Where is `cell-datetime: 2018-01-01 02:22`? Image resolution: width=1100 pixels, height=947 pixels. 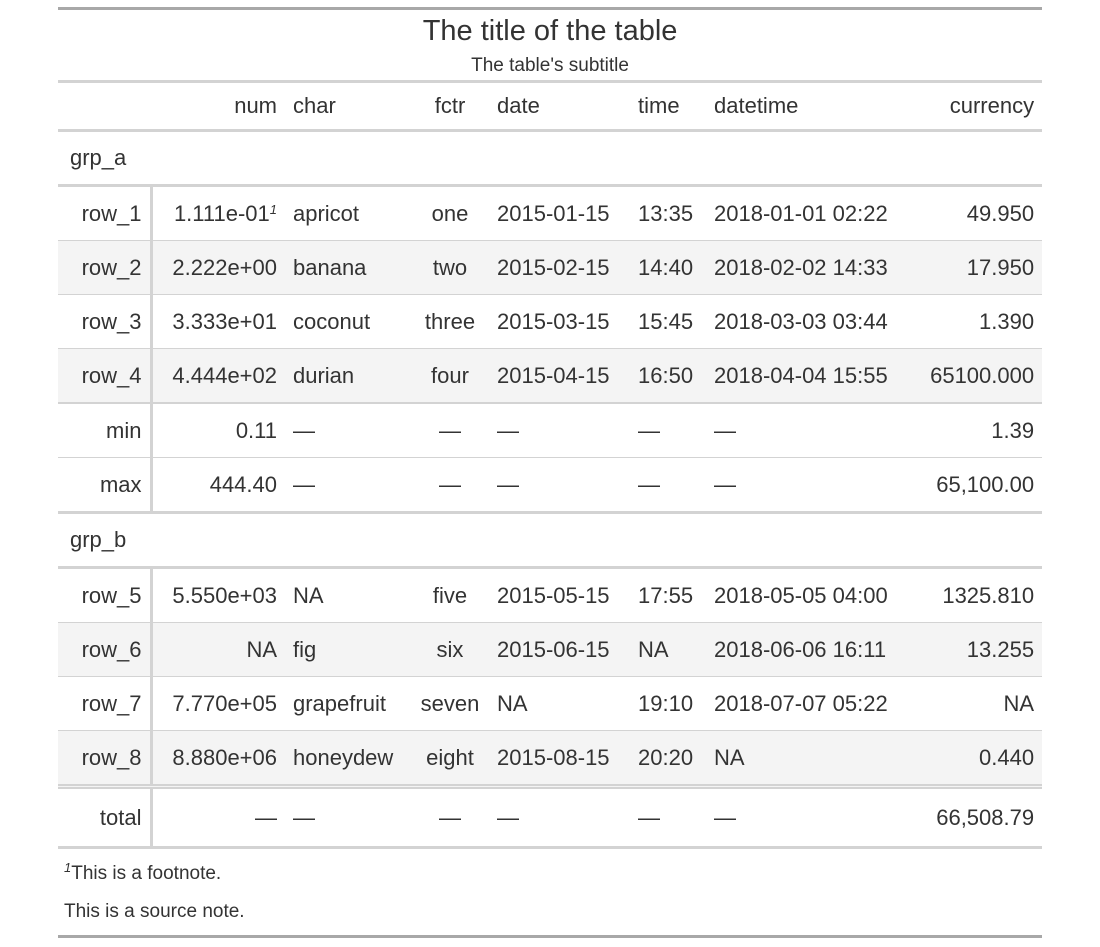
cell-datetime: 2018-01-01 02:22 is located at coordinates (810, 213).